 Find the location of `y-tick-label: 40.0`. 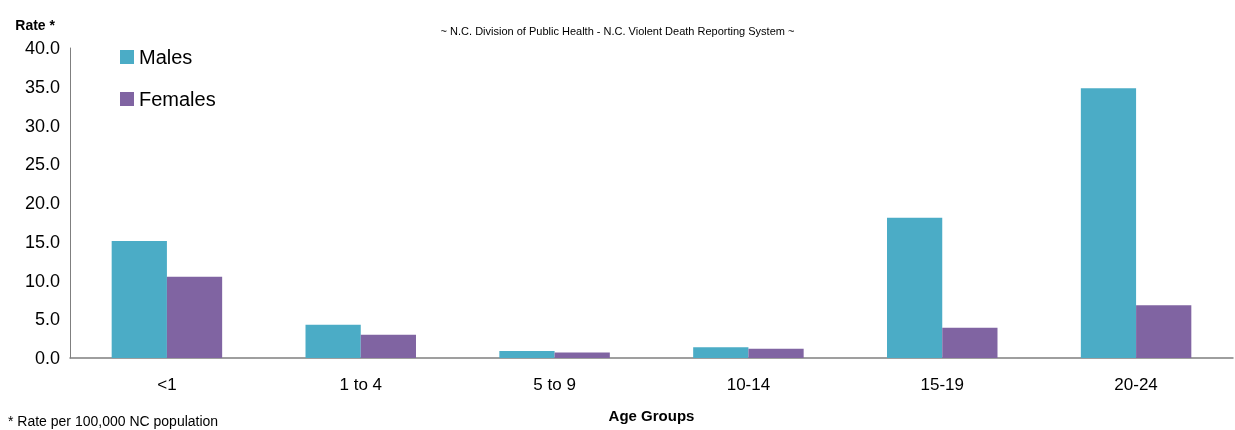

y-tick-label: 40.0 is located at coordinates (42, 48).